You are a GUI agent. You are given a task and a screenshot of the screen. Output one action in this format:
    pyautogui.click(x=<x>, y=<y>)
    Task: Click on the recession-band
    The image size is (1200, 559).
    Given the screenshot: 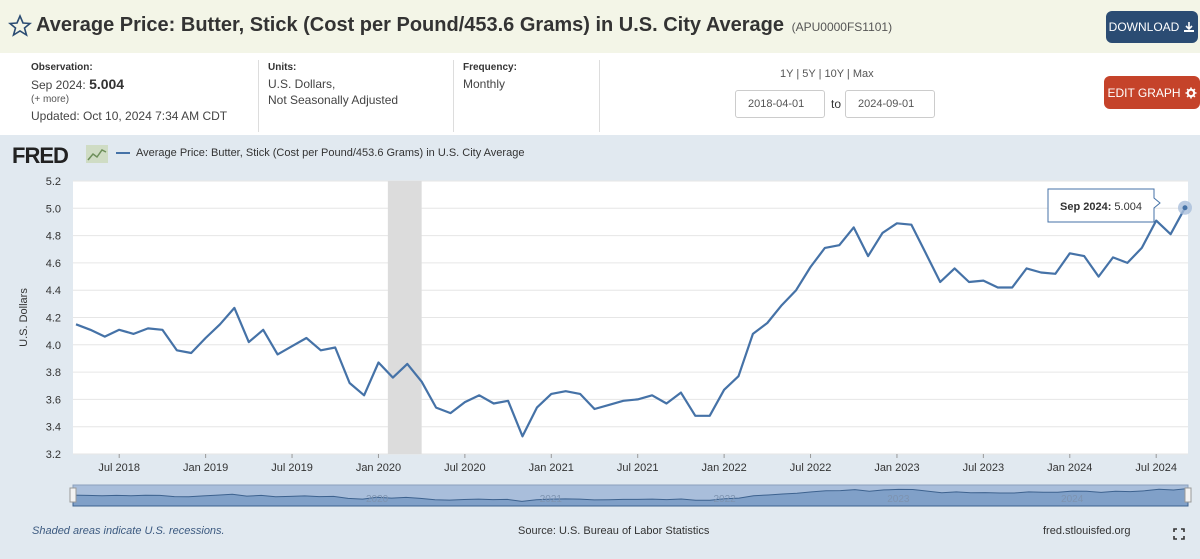 What is the action you would take?
    pyautogui.click(x=404, y=317)
    